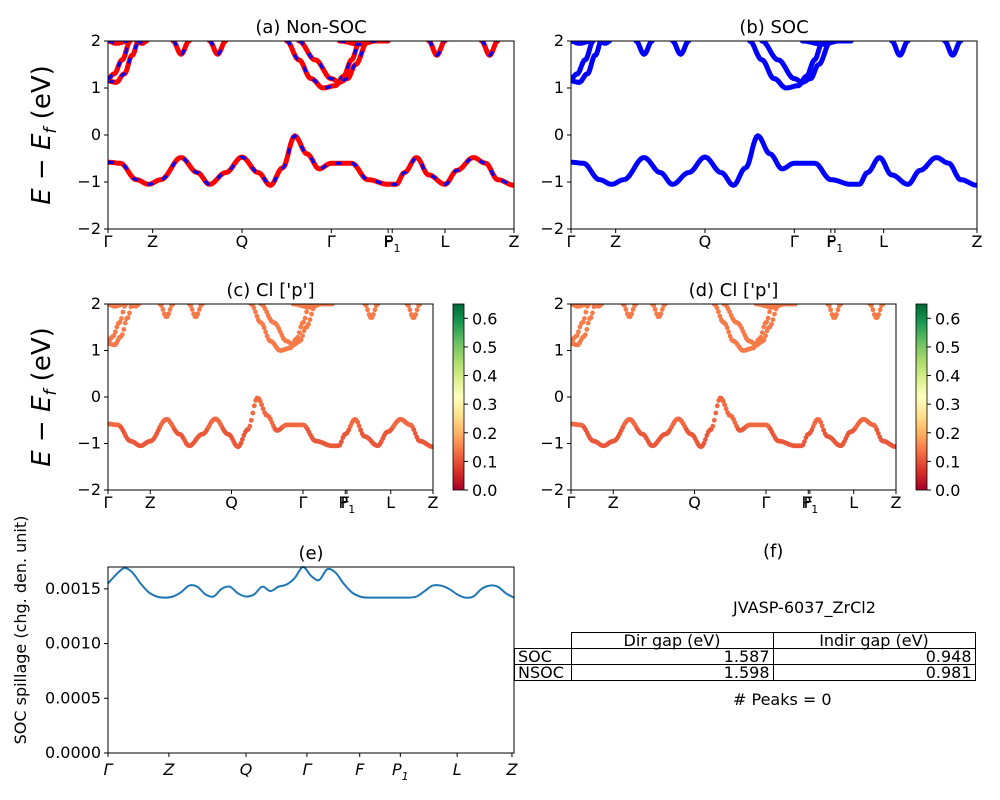 Image resolution: width=1000 pixels, height=800 pixels. What do you see at coordinates (874, 672) in the screenshot?
I see `indir-gap-value: 0.981` at bounding box center [874, 672].